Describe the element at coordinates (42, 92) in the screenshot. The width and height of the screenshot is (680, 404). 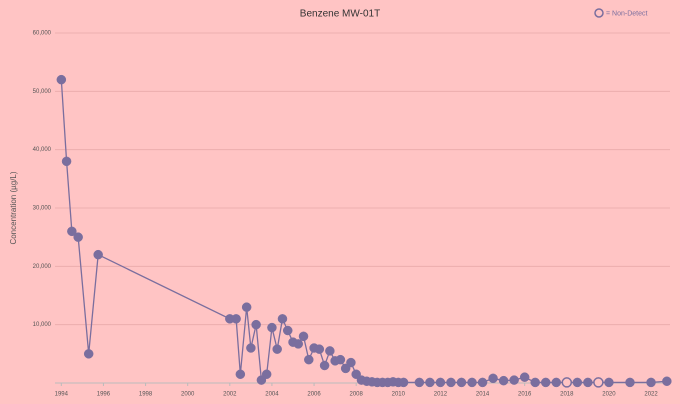
I see `y-tick-label: 50,000` at that location.